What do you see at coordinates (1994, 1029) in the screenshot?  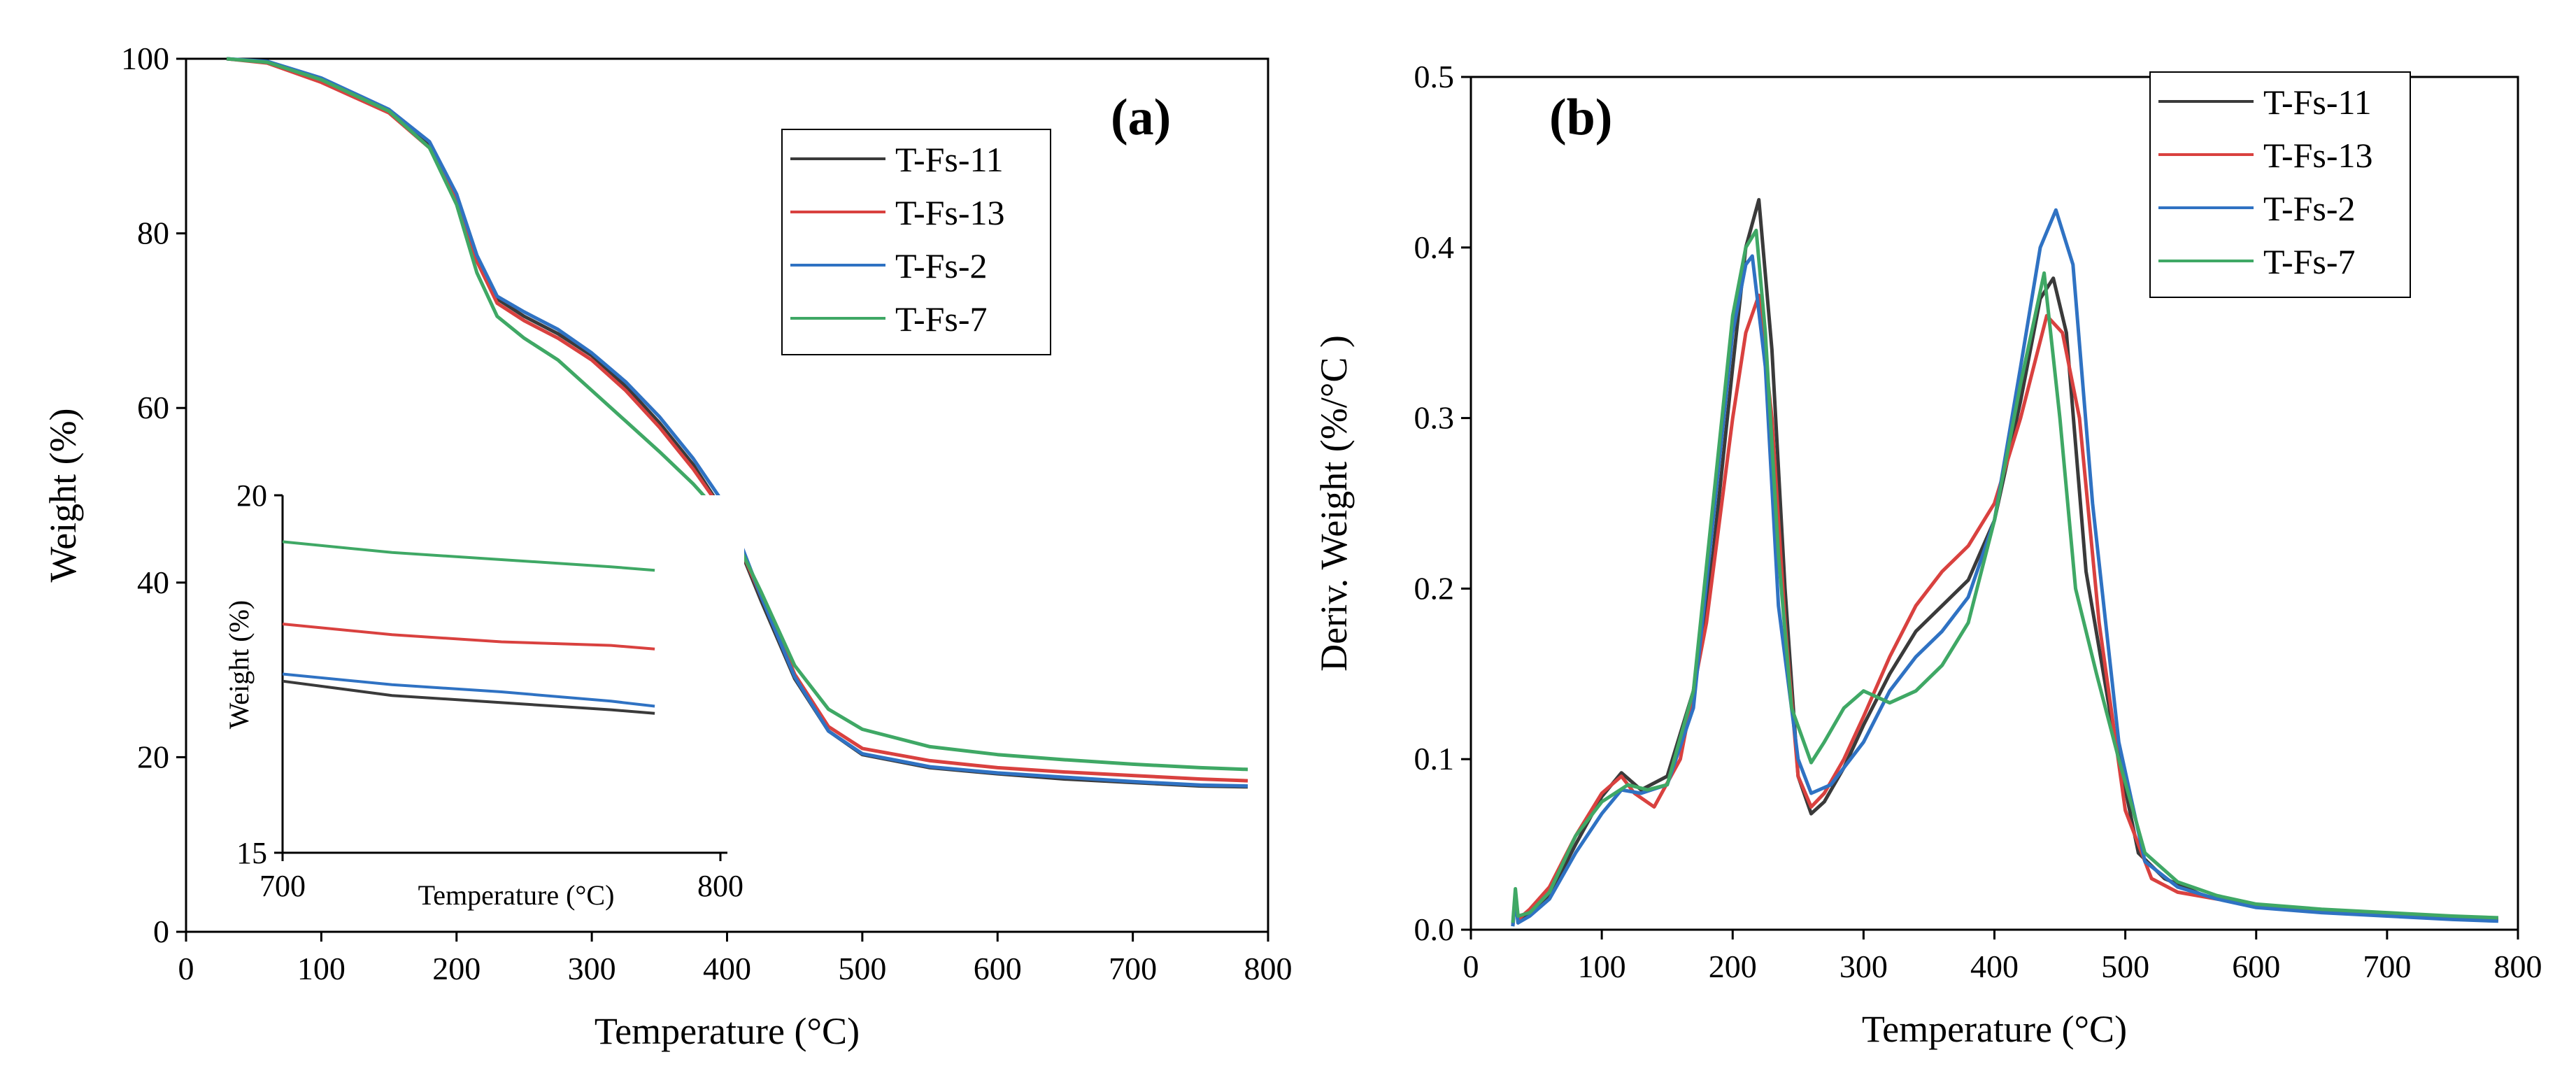 I see `panel-b-x-axis-label: Temperature (°C)` at bounding box center [1994, 1029].